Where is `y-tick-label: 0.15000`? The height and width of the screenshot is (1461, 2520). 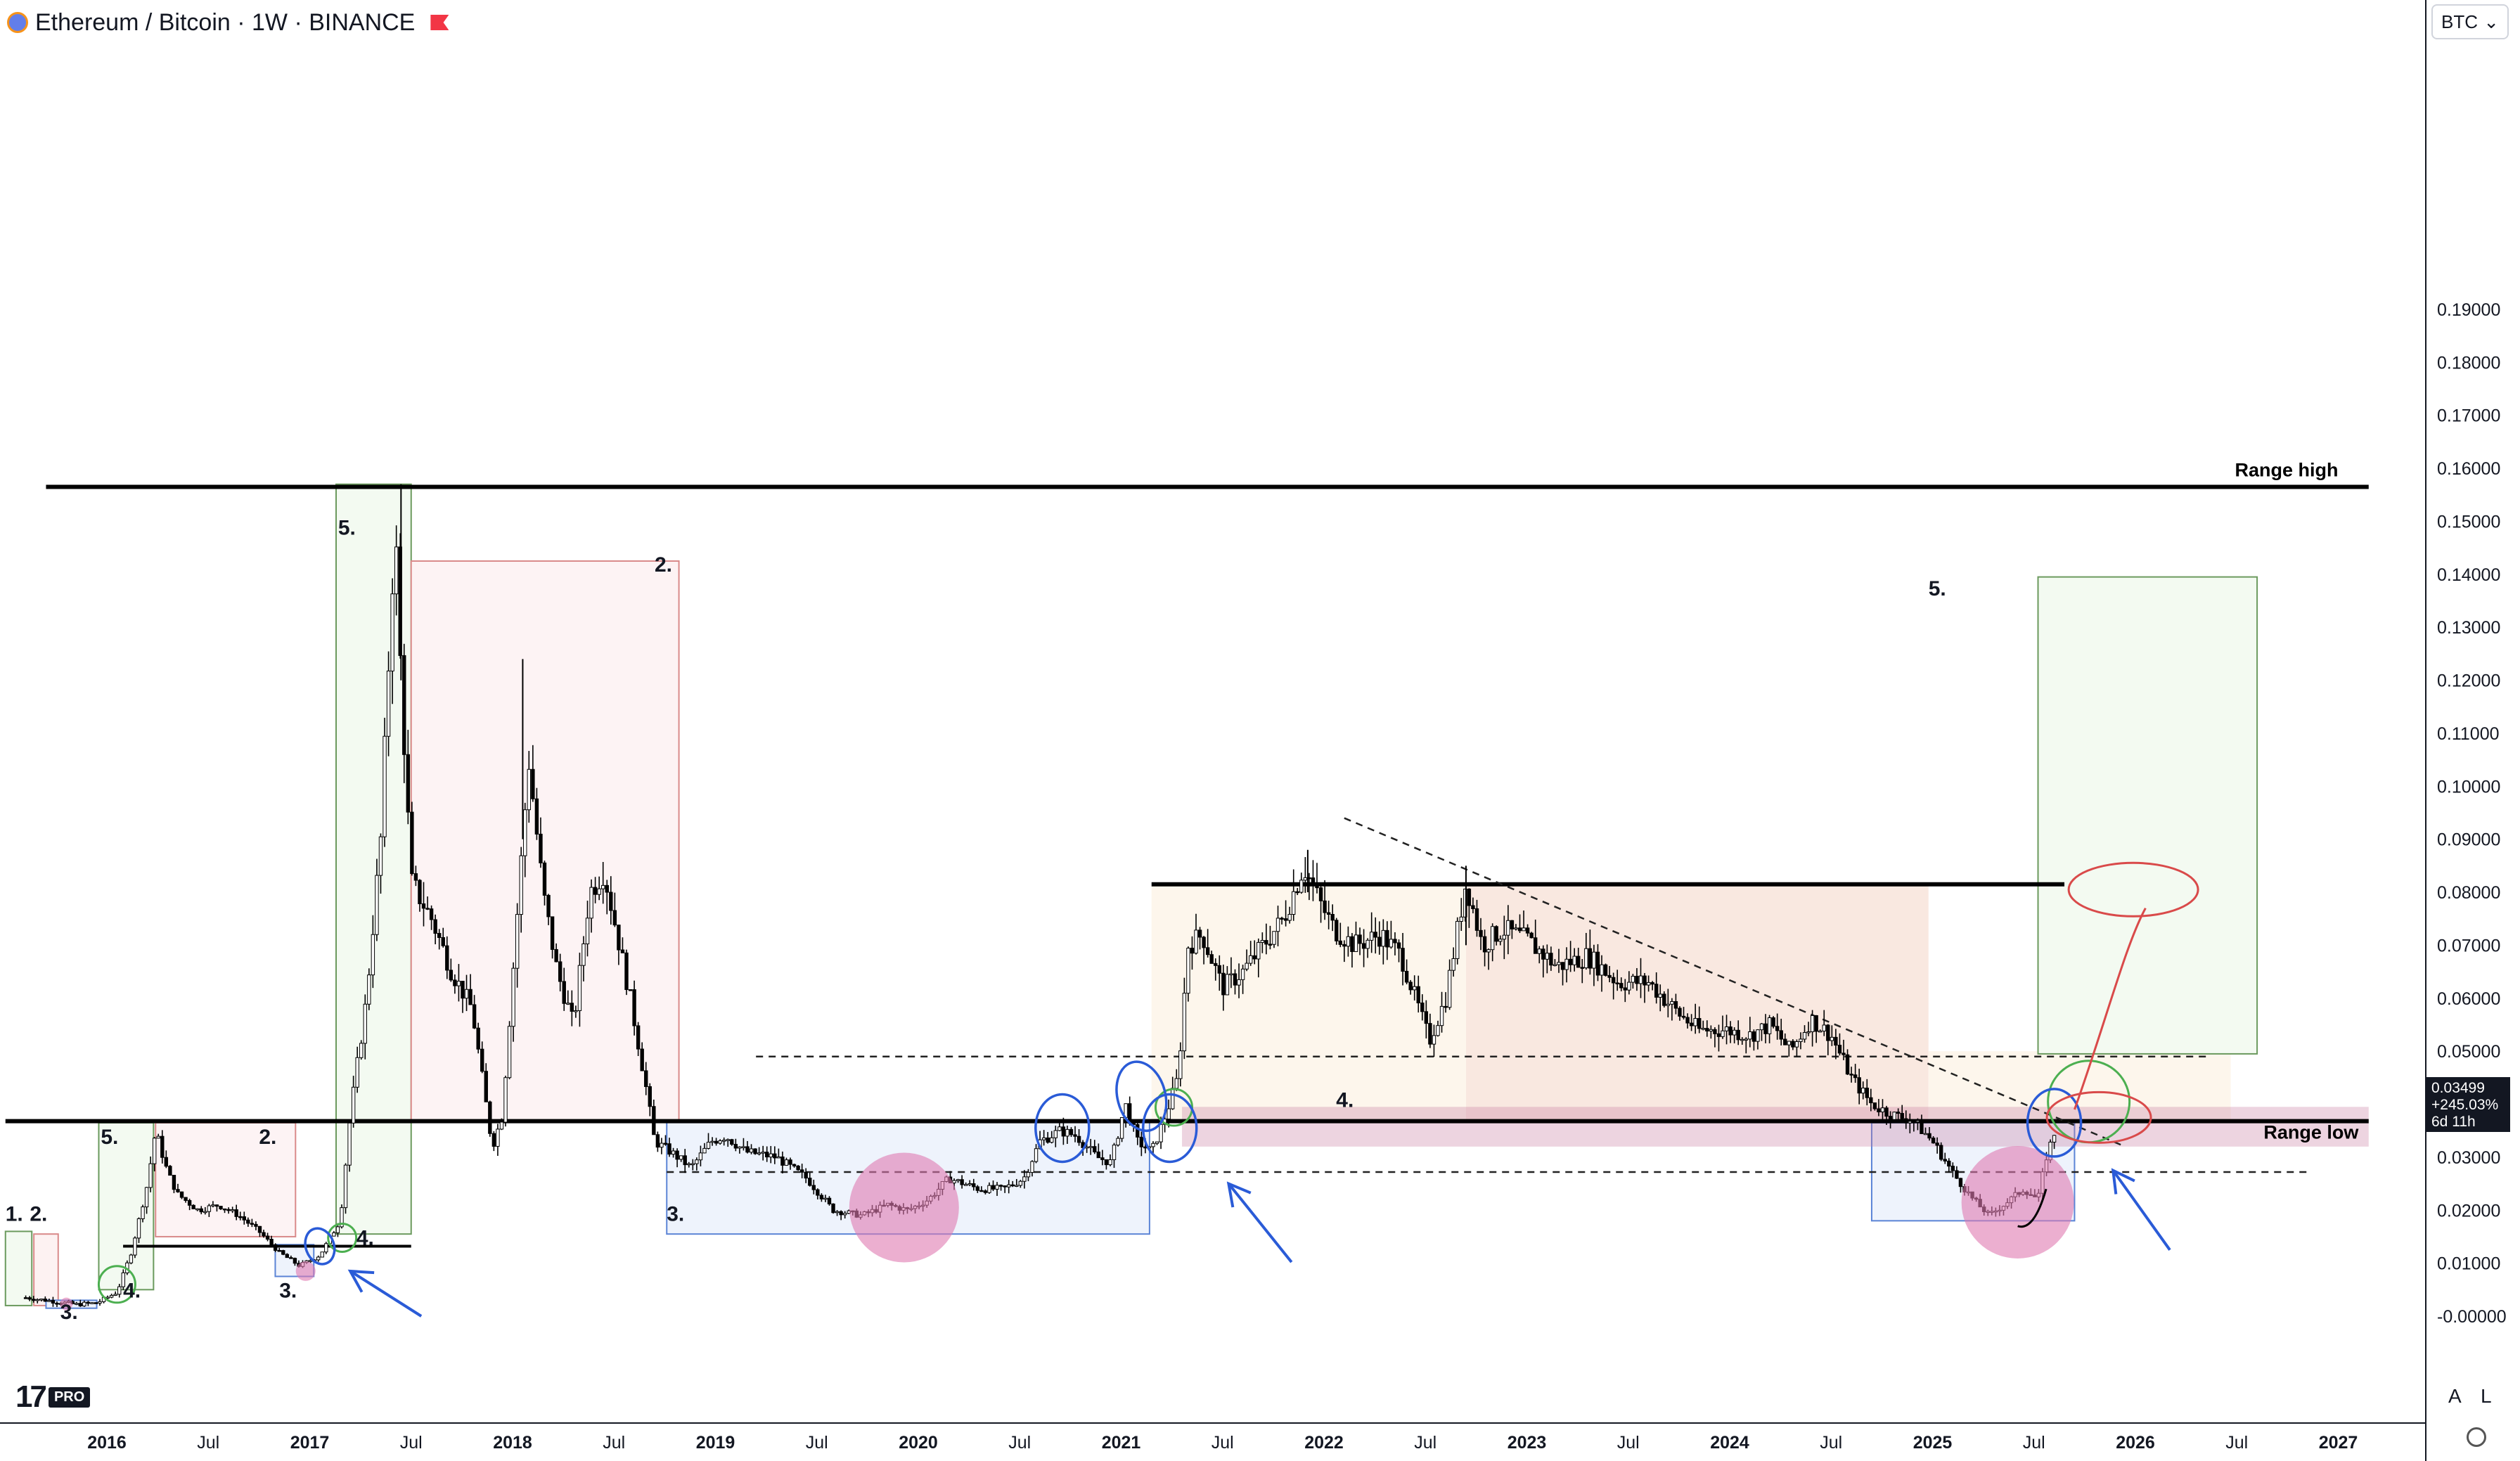
y-tick-label: 0.15000 is located at coordinates (2468, 522).